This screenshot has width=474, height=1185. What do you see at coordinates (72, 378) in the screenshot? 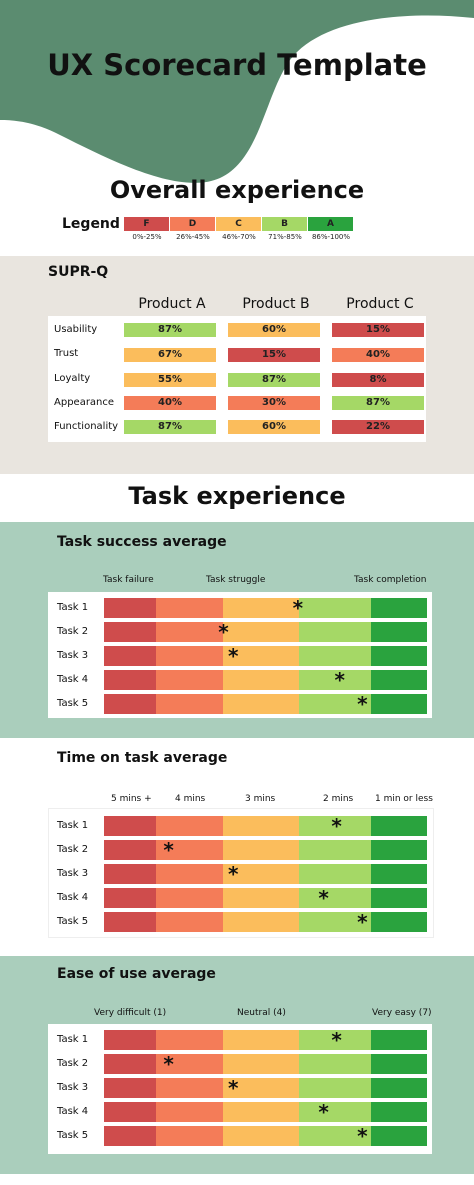
I see `metric-label: Loyalty` at bounding box center [72, 378].